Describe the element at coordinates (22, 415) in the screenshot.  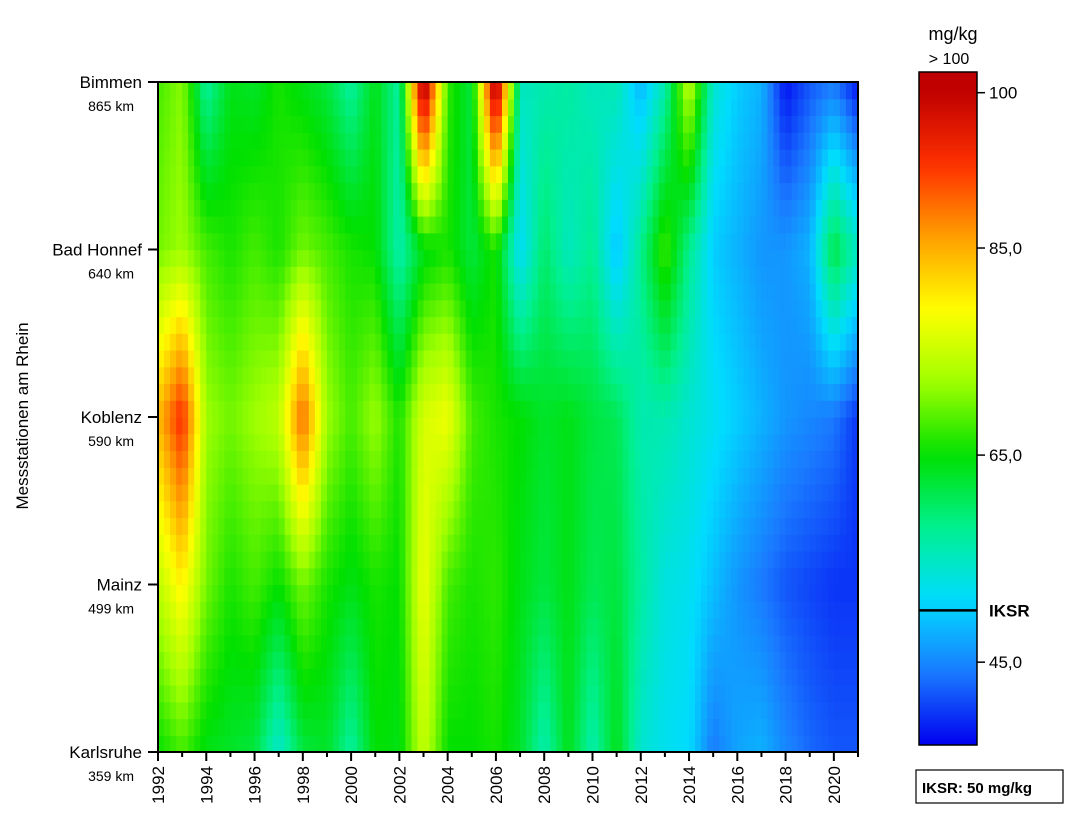
I see `y-axis-label: Messstationen am Rhein` at that location.